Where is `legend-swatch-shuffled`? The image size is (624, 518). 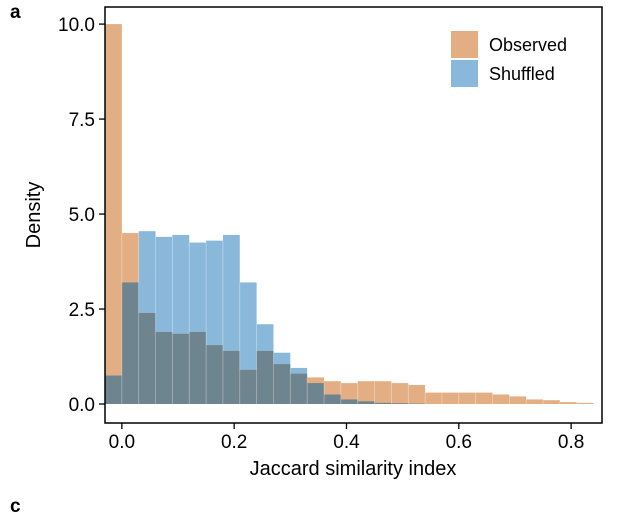
legend-swatch-shuffled is located at coordinates (464, 73).